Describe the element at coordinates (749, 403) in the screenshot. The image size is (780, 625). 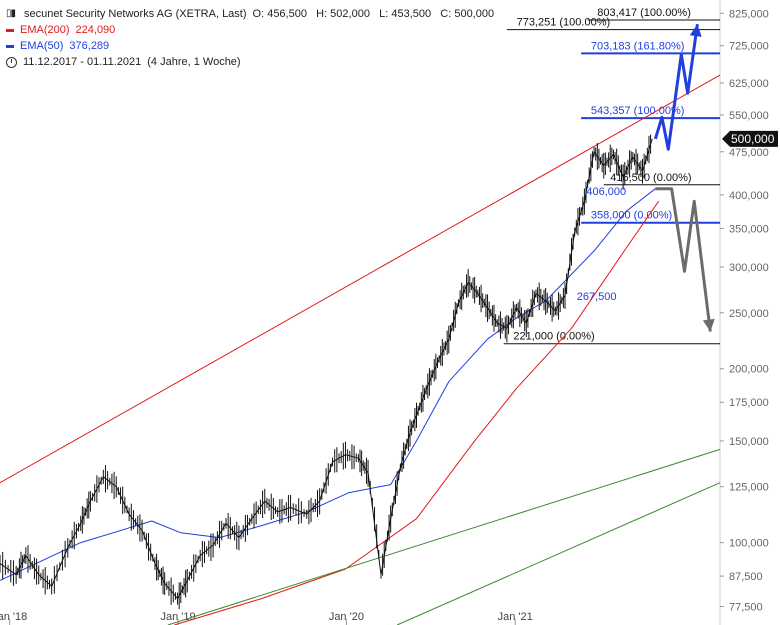
I see `y-tick-label: 175,000` at that location.